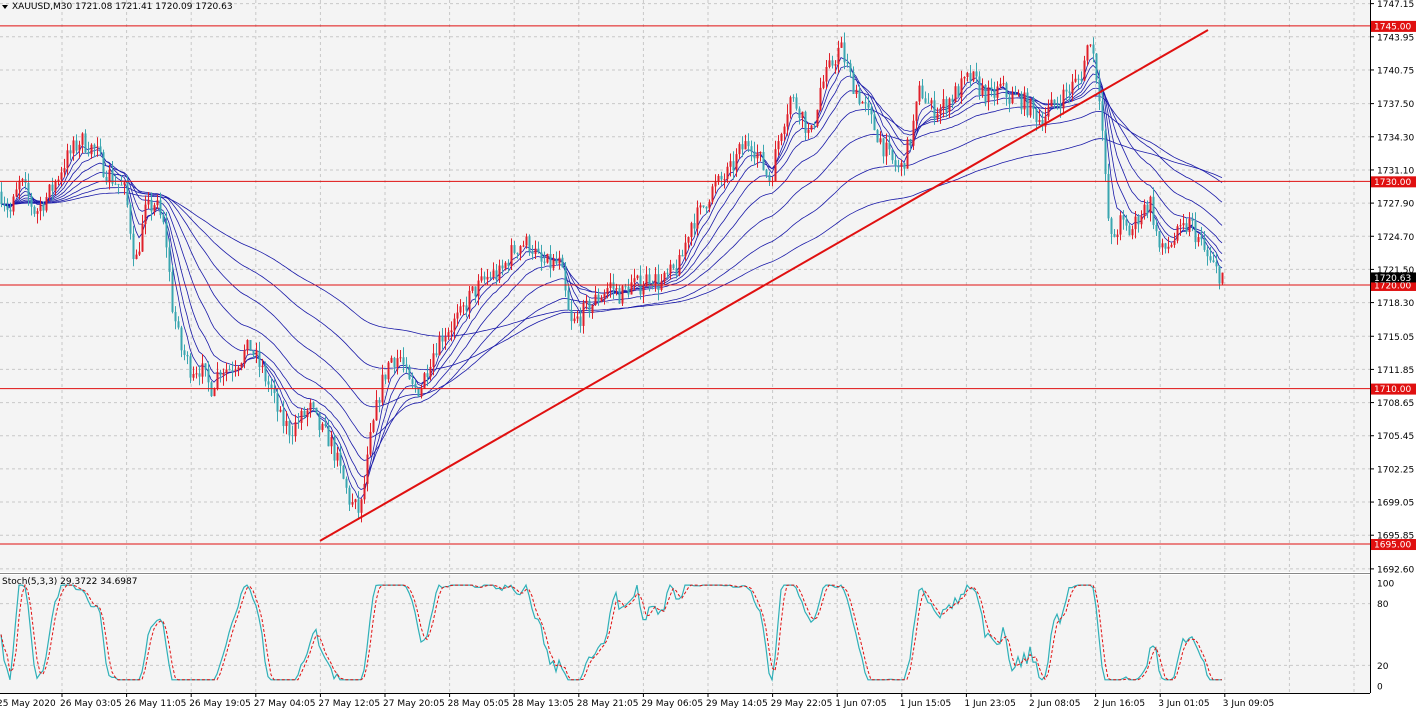 This screenshot has width=1424, height=714. Describe the element at coordinates (989, 704) in the screenshot. I see `x-tick-label: 1 Jun 23:05` at that location.